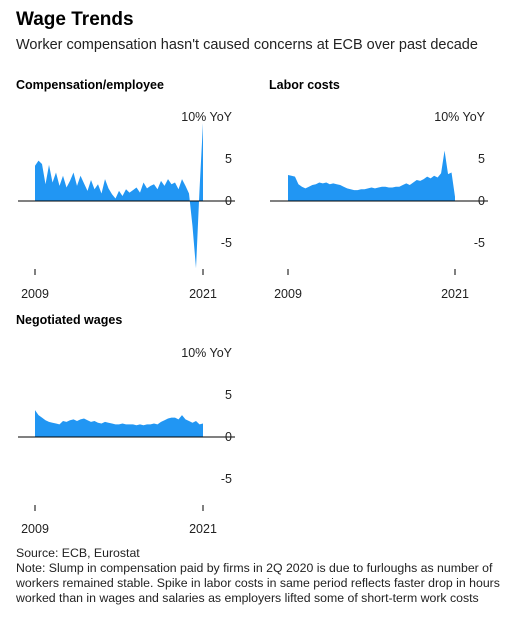  What do you see at coordinates (78, 553) in the screenshot?
I see `source-note: Source: ECB, Eurostat` at bounding box center [78, 553].